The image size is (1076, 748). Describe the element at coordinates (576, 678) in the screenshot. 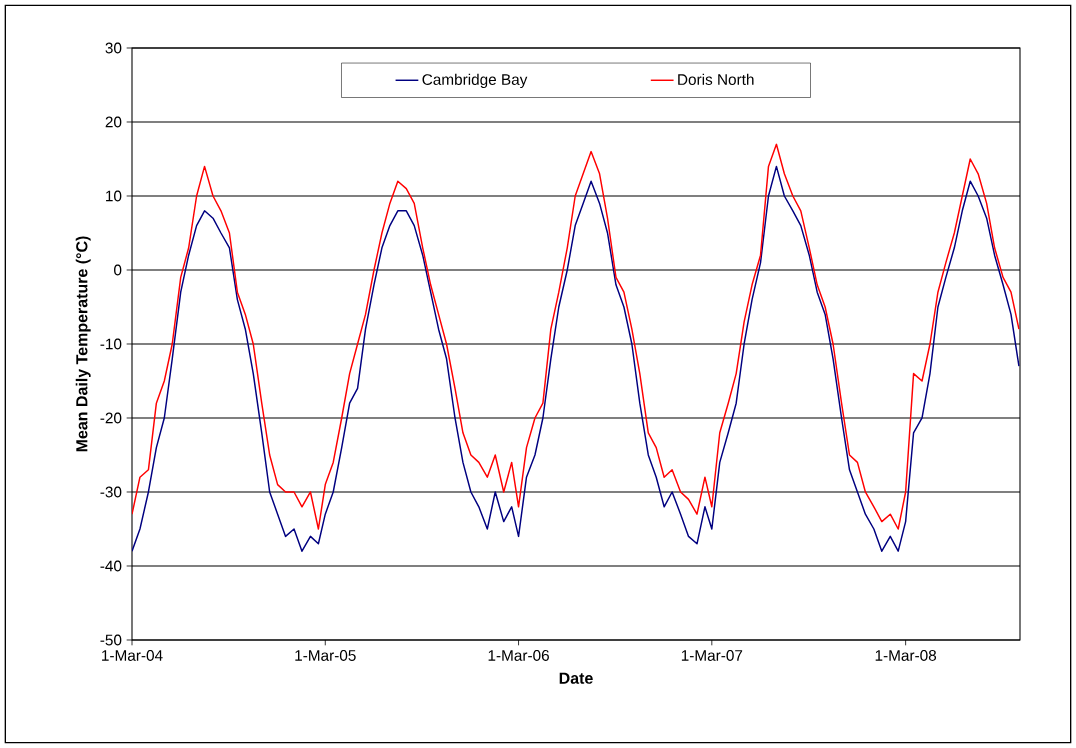

I see `x-axis-title: Date` at that location.